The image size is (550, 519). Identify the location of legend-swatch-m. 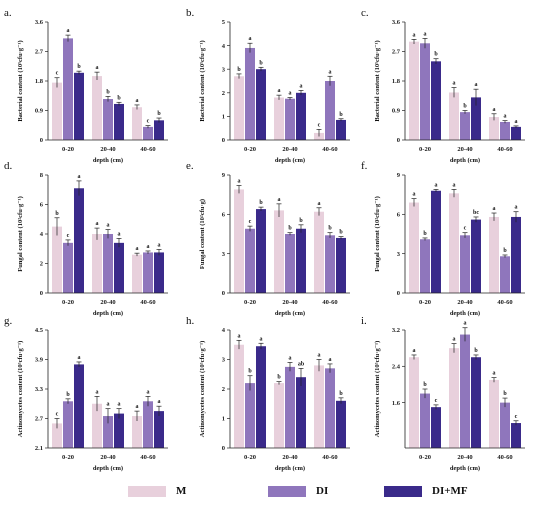
(147, 491).